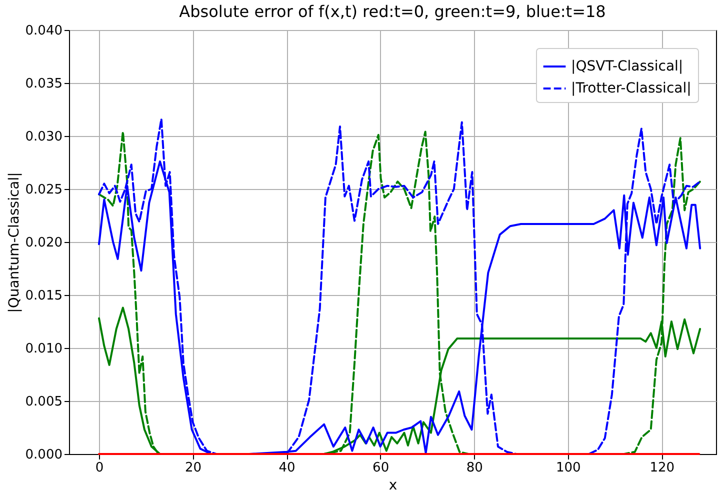  I want to click on y-tick-label: 0.030, so click(43, 137).